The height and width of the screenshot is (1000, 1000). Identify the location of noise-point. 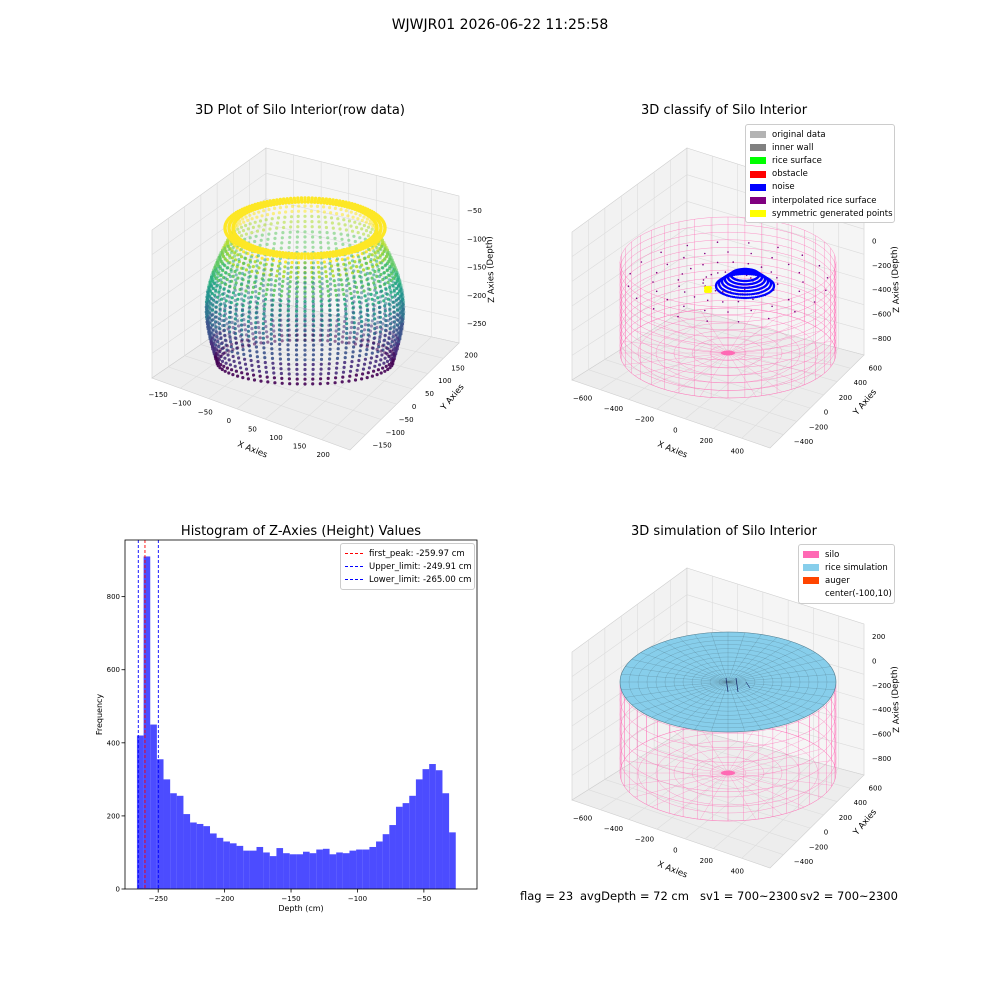
(749, 294).